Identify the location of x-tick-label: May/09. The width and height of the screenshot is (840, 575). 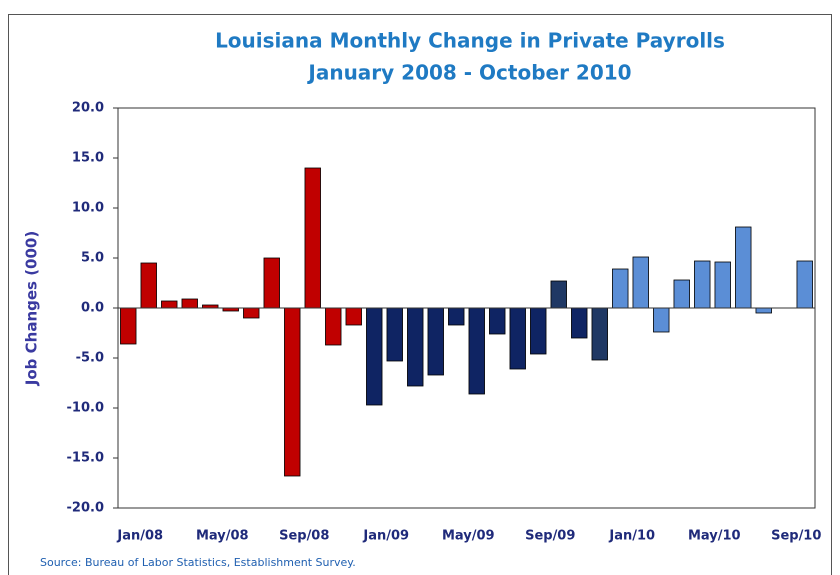
(468, 536).